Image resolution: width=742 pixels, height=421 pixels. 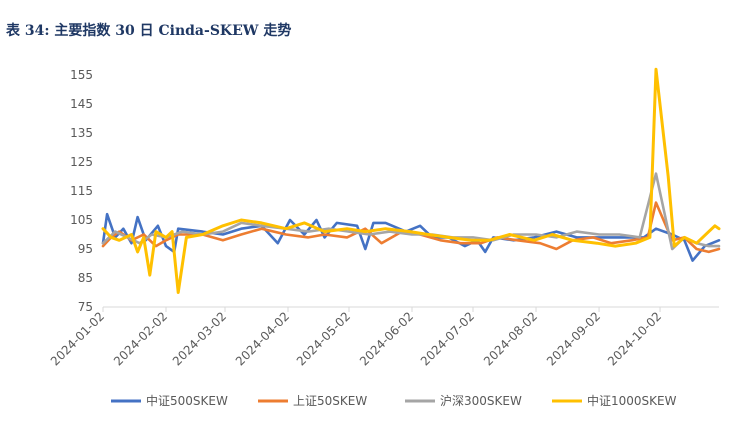 What do you see at coordinates (81, 162) in the screenshot?
I see `y-tick-label: 125` at bounding box center [81, 162].